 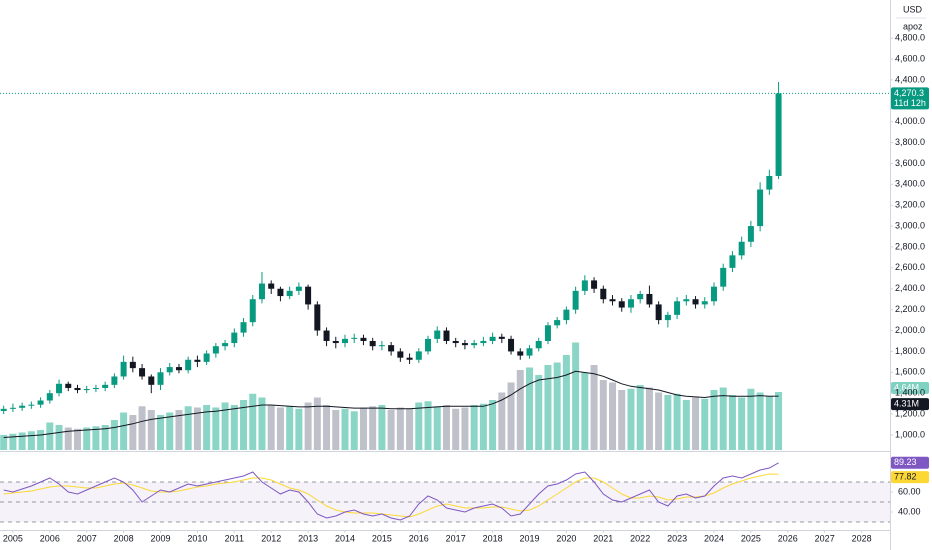 What do you see at coordinates (788, 538) in the screenshot?
I see `x-tick-label: 2026` at bounding box center [788, 538].